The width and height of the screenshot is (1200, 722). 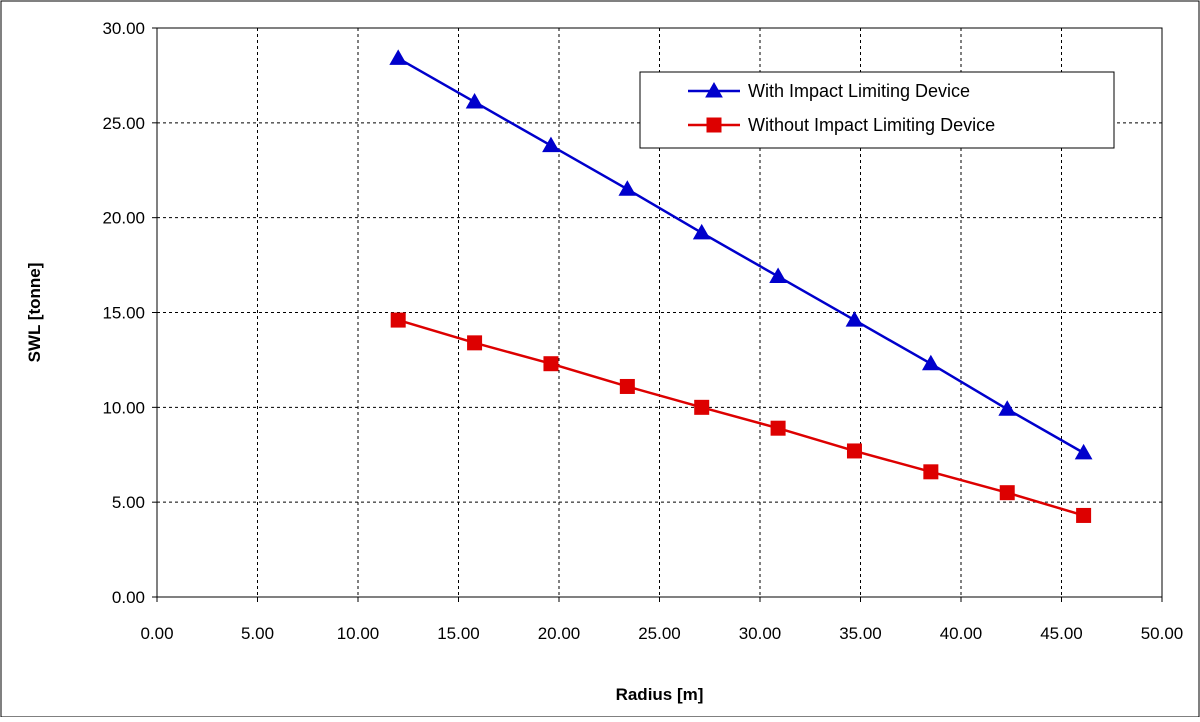 What do you see at coordinates (458, 633) in the screenshot?
I see `x-tick-label: 15.00` at bounding box center [458, 633].